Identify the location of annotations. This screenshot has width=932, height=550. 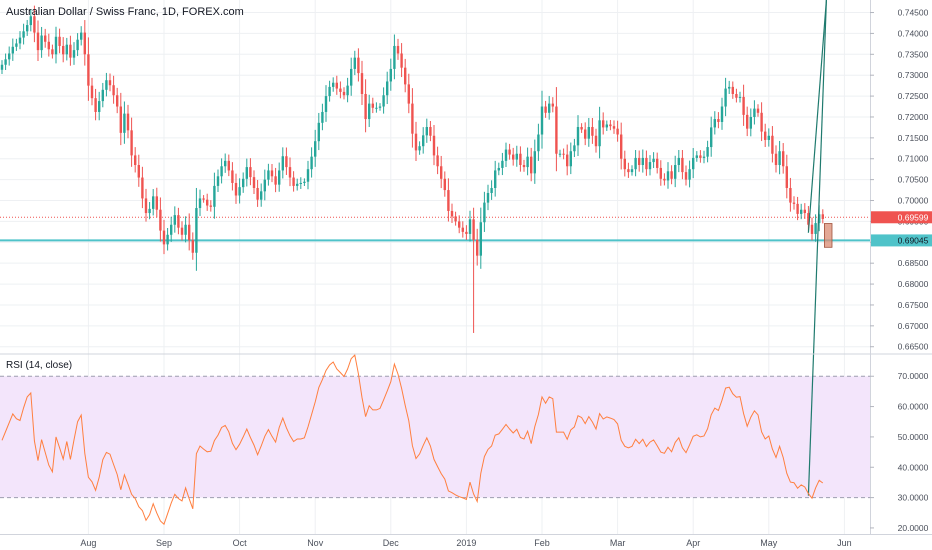
(820, 248).